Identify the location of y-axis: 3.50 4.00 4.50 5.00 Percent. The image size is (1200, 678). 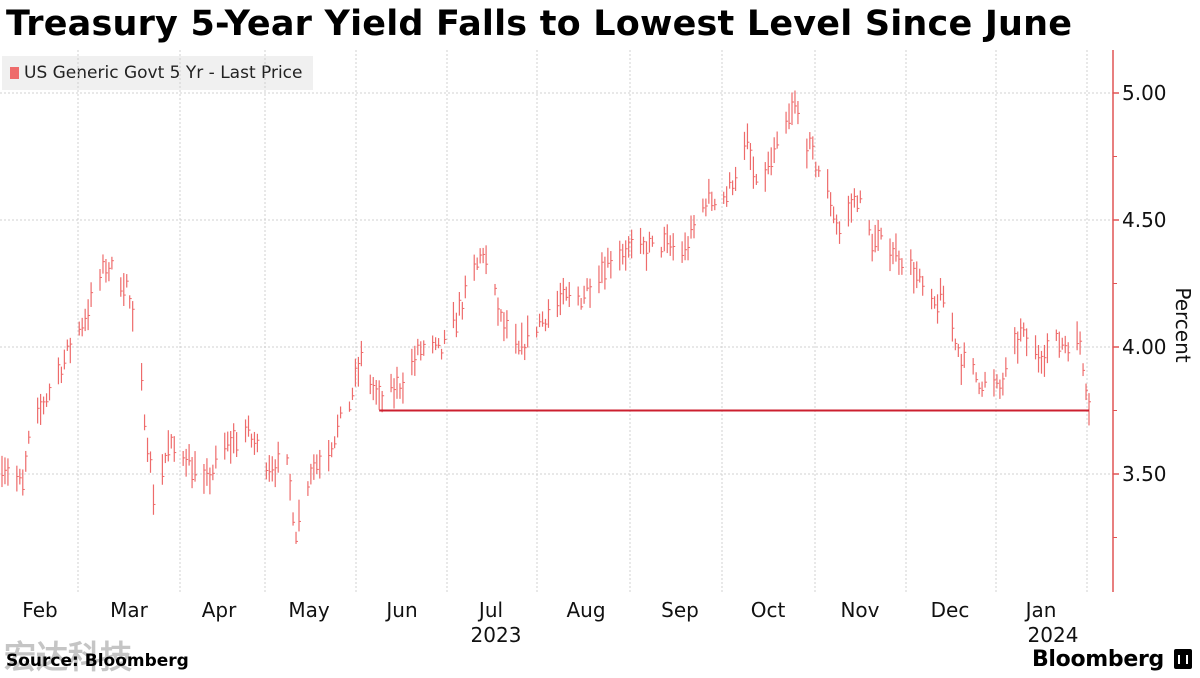
(1153, 321).